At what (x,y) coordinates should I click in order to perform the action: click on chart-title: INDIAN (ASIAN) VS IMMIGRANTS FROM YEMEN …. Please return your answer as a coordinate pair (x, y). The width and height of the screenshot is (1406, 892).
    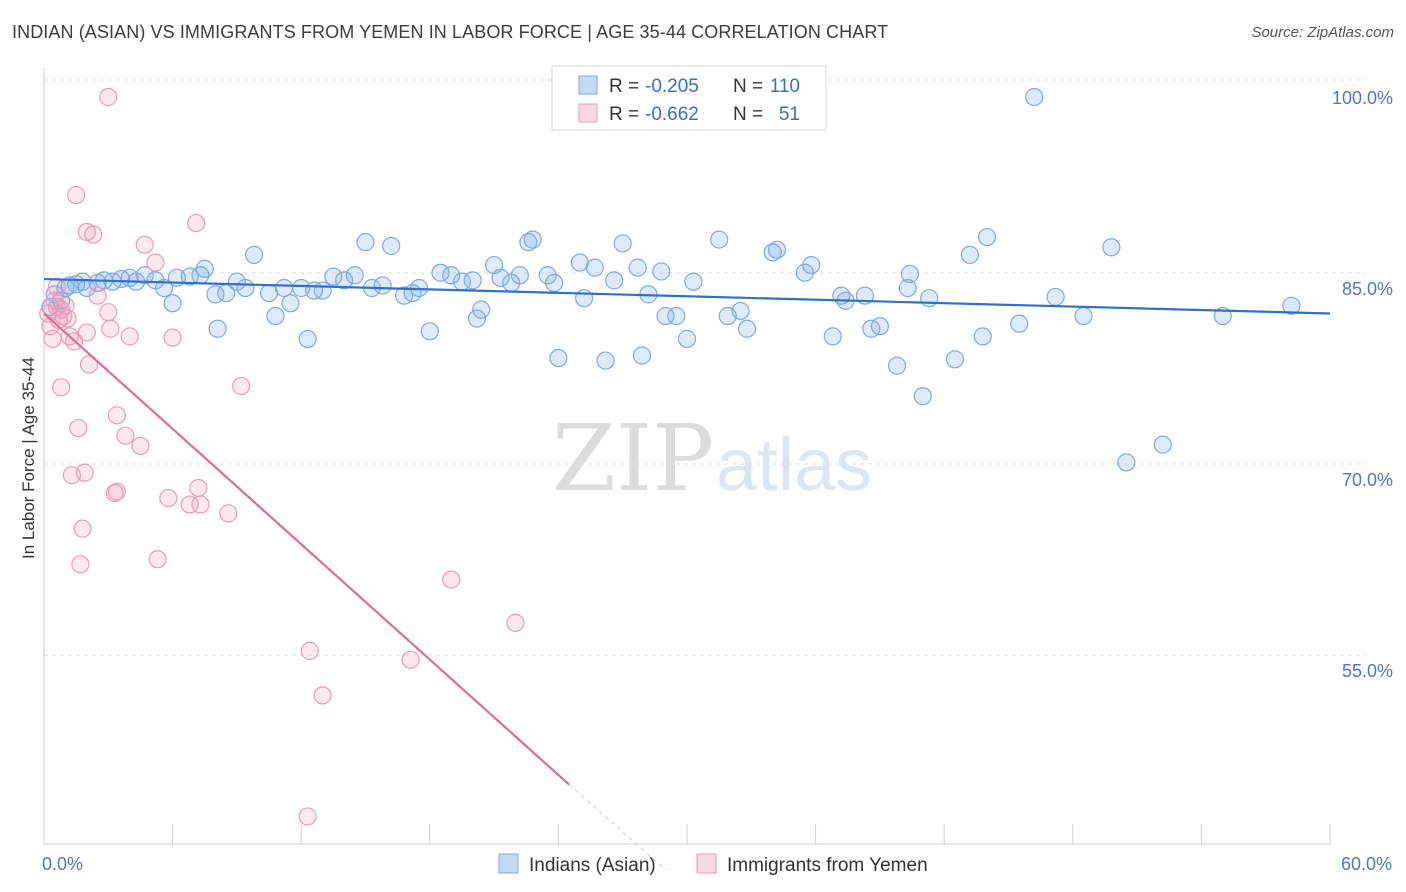
    Looking at the image, I should click on (450, 32).